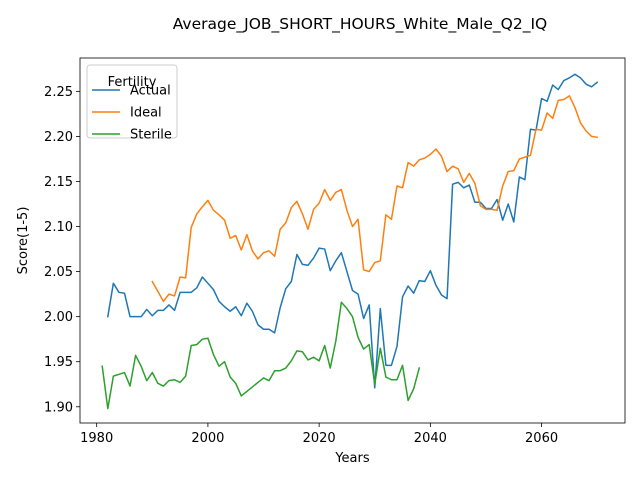 Image resolution: width=640 pixels, height=480 pixels. What do you see at coordinates (58, 407) in the screenshot?
I see `y-tick-label: 1.90` at bounding box center [58, 407].